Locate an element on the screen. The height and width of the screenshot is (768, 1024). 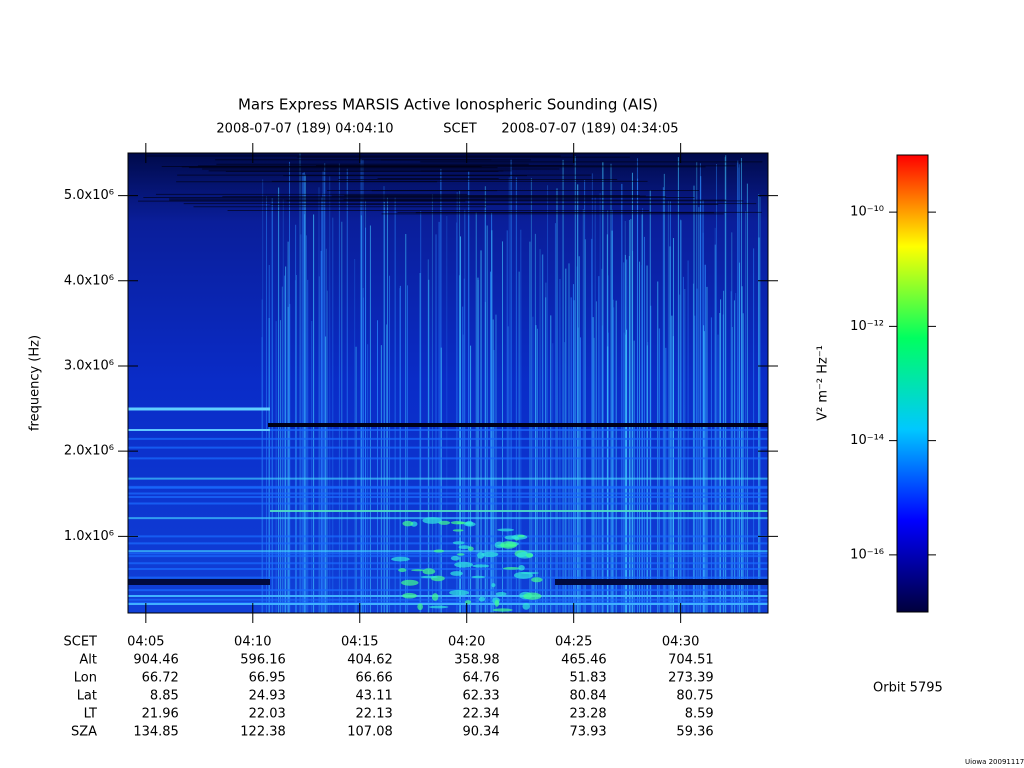
table-cell: 23.28 is located at coordinates (587, 714).